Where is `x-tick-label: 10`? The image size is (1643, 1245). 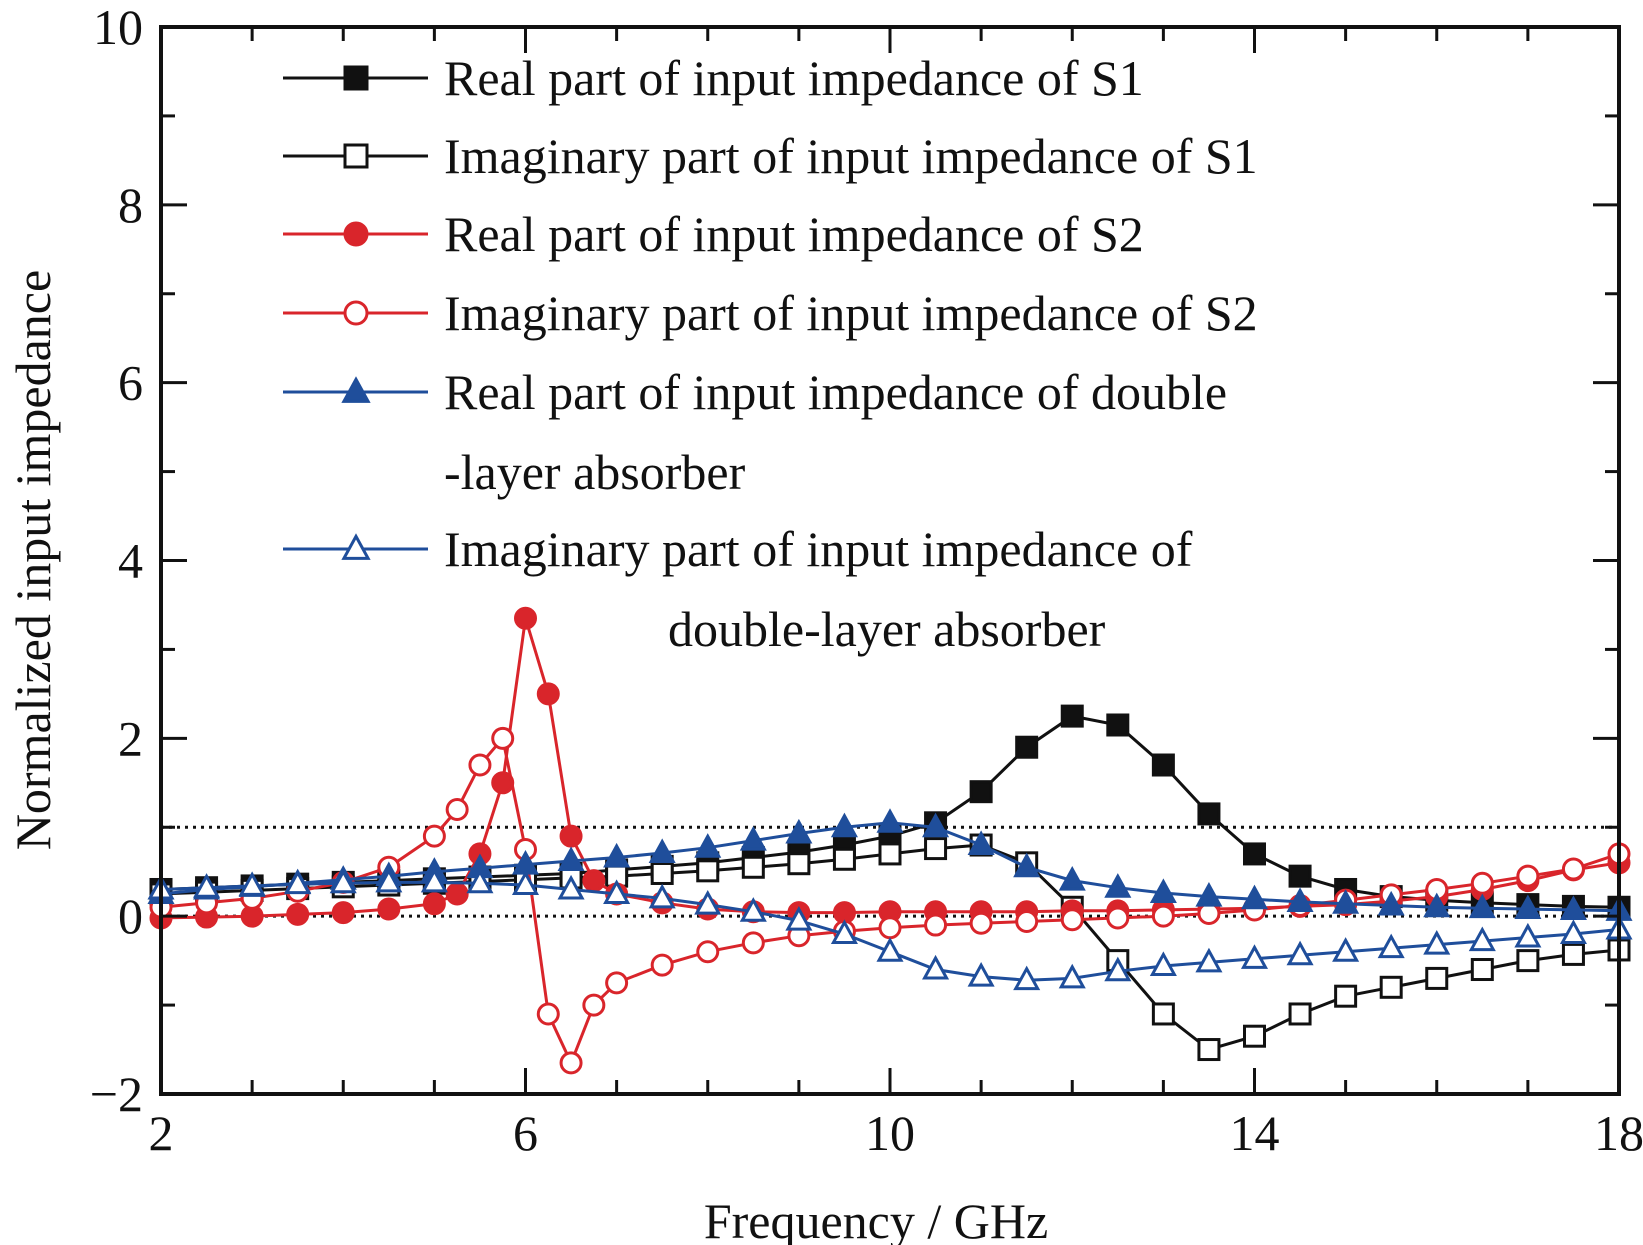 x-tick-label: 10 is located at coordinates (890, 1133).